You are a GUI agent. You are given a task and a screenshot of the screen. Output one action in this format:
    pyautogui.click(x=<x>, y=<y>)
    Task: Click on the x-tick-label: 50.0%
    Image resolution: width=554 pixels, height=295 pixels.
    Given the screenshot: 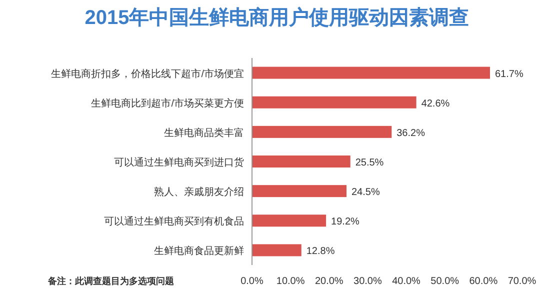 What is the action you would take?
    pyautogui.click(x=445, y=281)
    